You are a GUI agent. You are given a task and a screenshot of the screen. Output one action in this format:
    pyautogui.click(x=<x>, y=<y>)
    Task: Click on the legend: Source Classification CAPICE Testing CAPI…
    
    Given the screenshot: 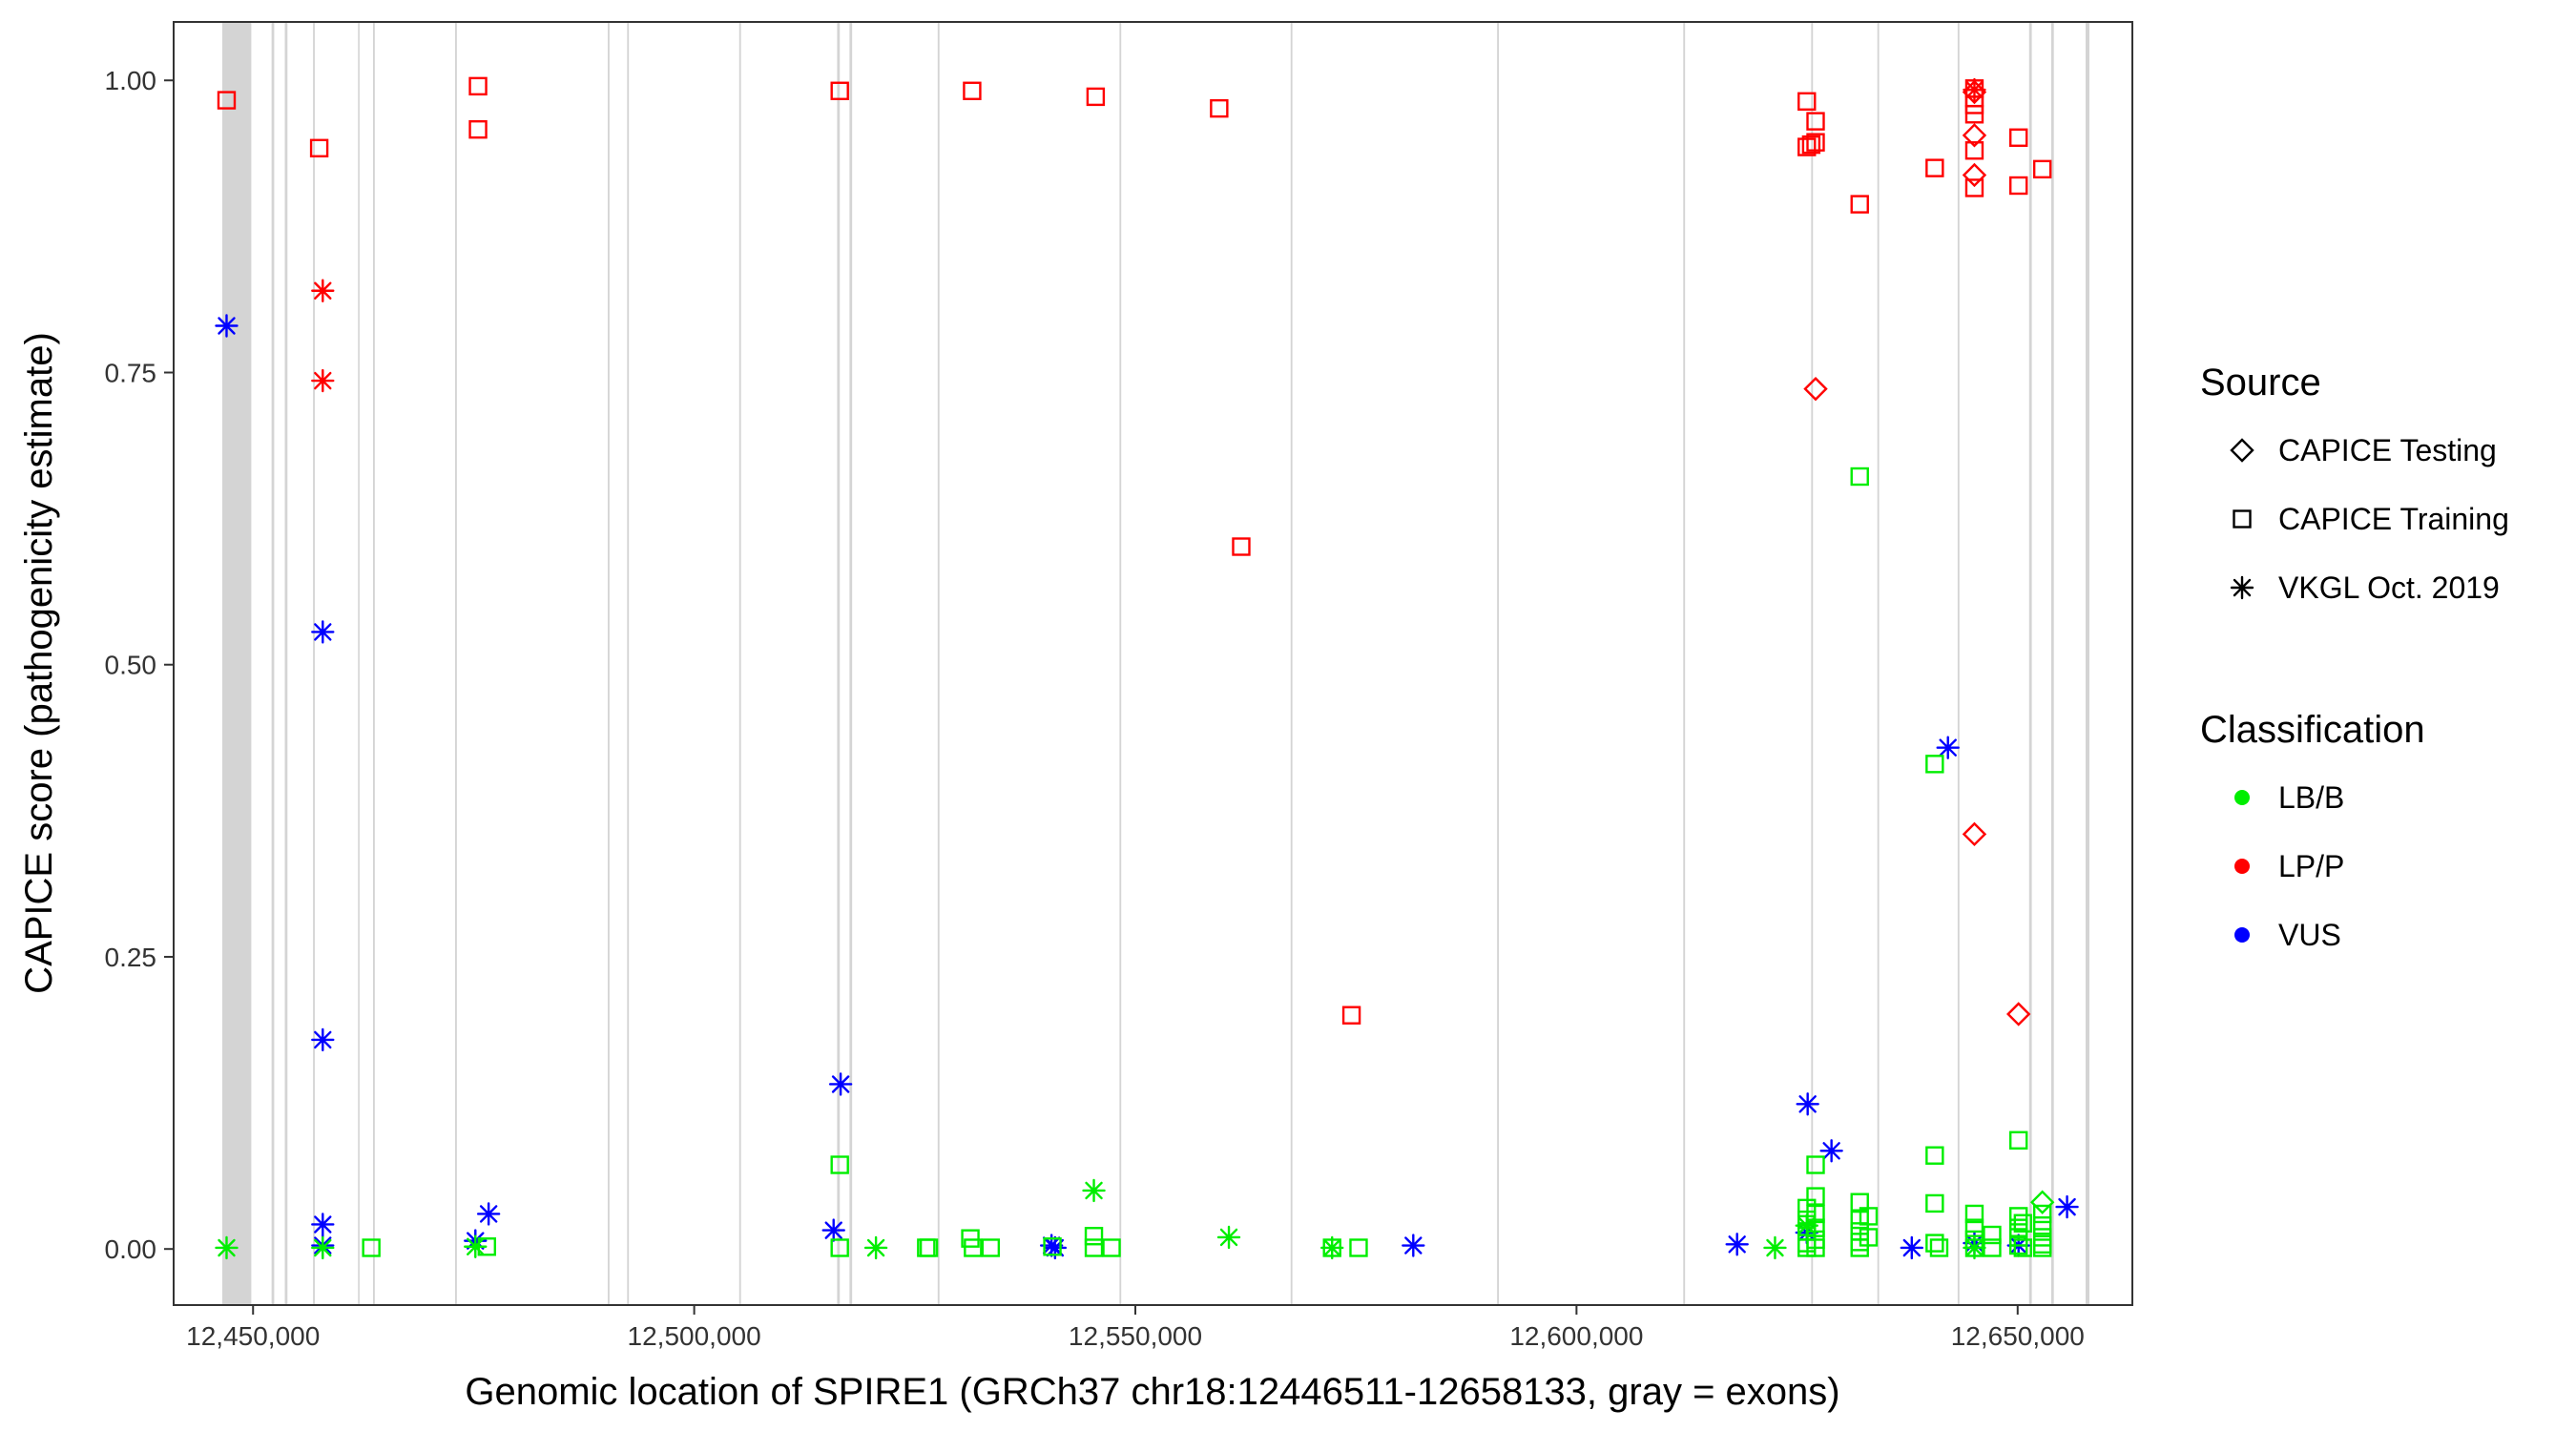 What is the action you would take?
    pyautogui.click(x=2354, y=657)
    